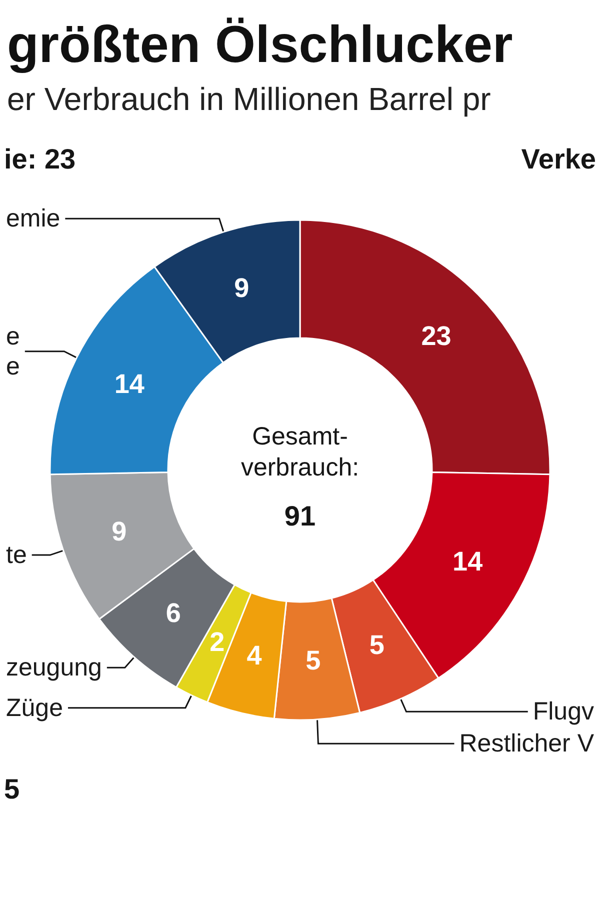 Image resolution: width=600 pixels, height=900 pixels. What do you see at coordinates (12, 789) in the screenshot?
I see `text: 5` at bounding box center [12, 789].